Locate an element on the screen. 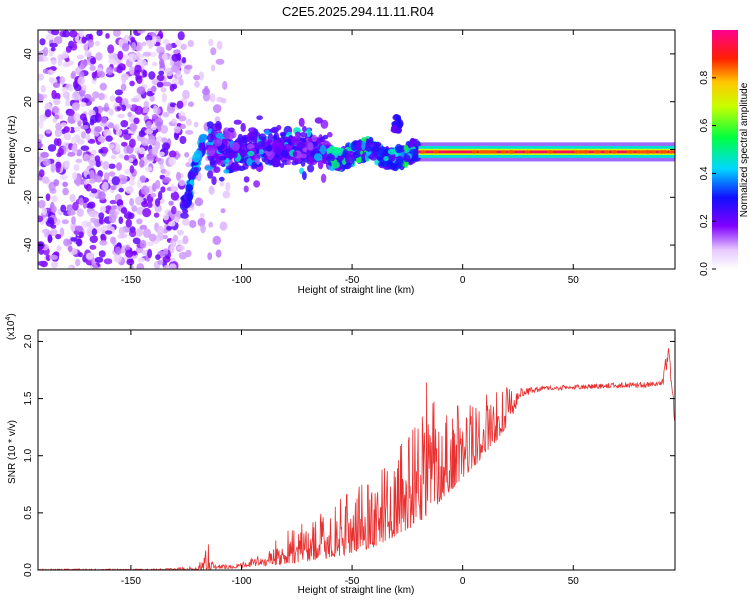 This screenshot has height=605, width=750. snr-xlabel: Height of straight line (km) is located at coordinates (356, 590).